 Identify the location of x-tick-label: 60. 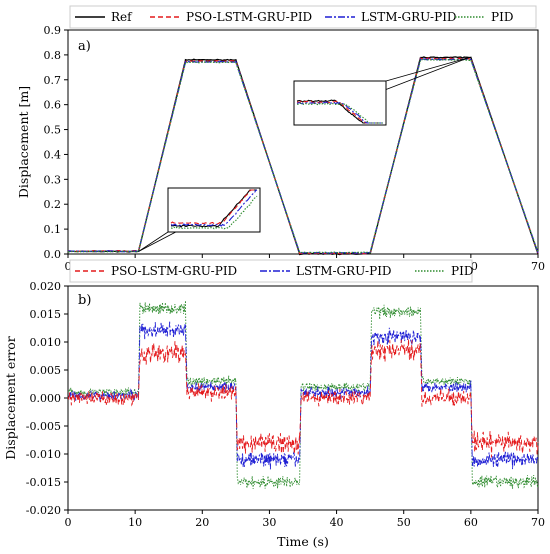
(471, 522).